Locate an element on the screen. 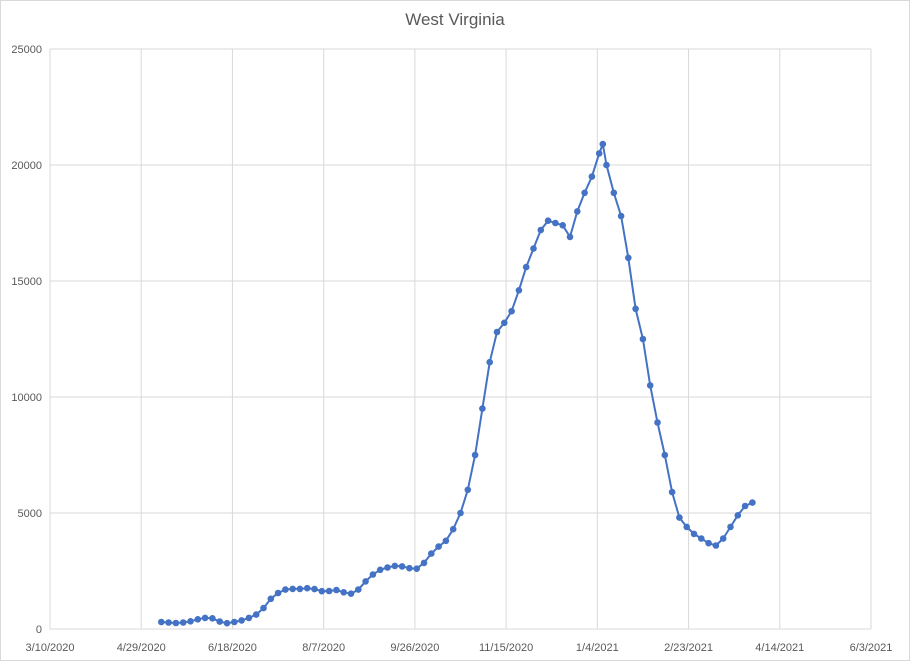 The width and height of the screenshot is (910, 661). y-tick-label: 10000 is located at coordinates (26, 398).